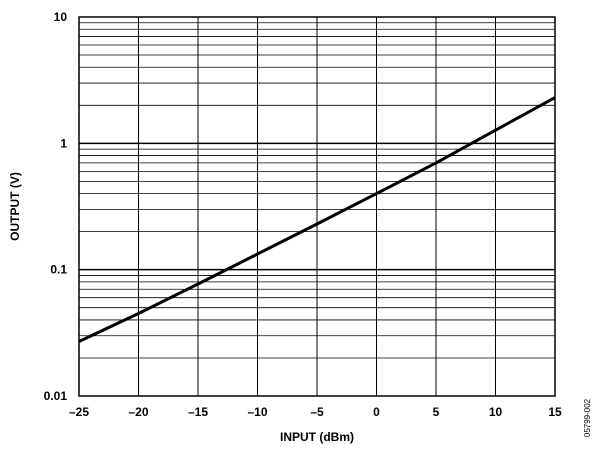 This screenshot has height=450, width=597. Describe the element at coordinates (198, 412) in the screenshot. I see `x-tick-label: –15` at that location.